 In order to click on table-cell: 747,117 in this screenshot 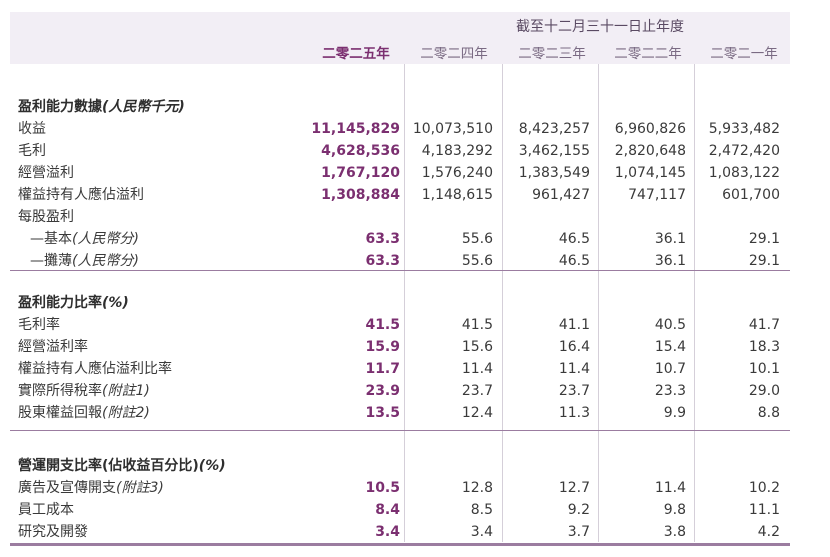, I will do `click(657, 195)`.